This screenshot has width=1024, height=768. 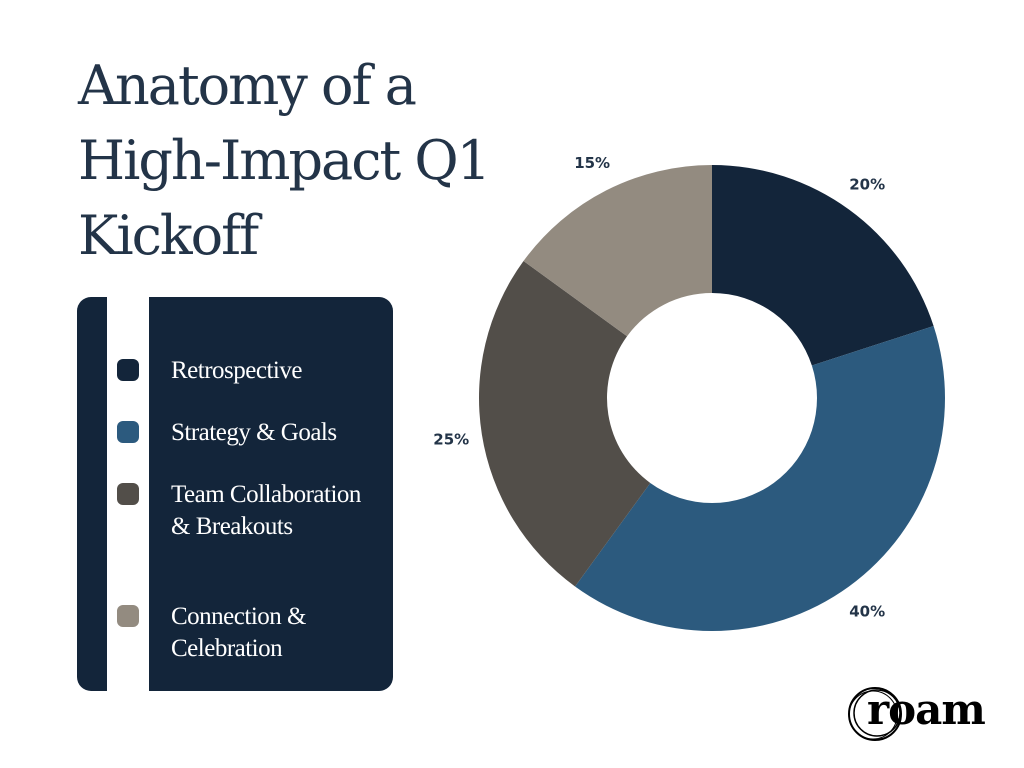 I want to click on legend-label: Retrospective, so click(x=236, y=370).